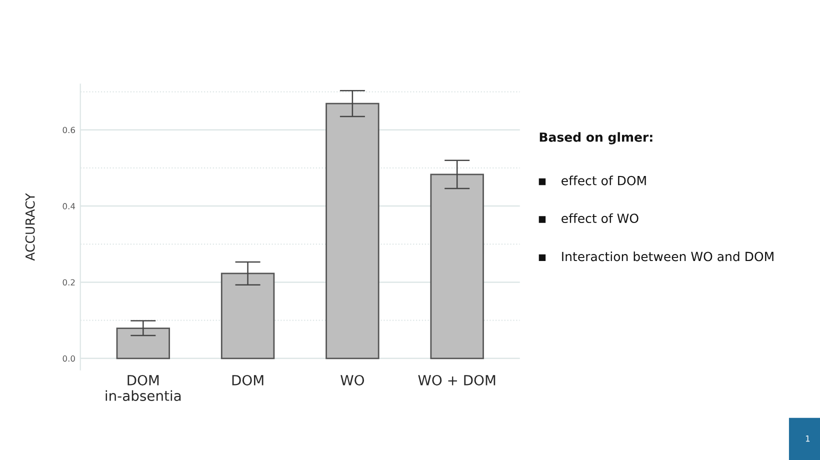 Image resolution: width=820 pixels, height=460 pixels. Describe the element at coordinates (352, 380) in the screenshot. I see `x-tick-label: WO` at that location.